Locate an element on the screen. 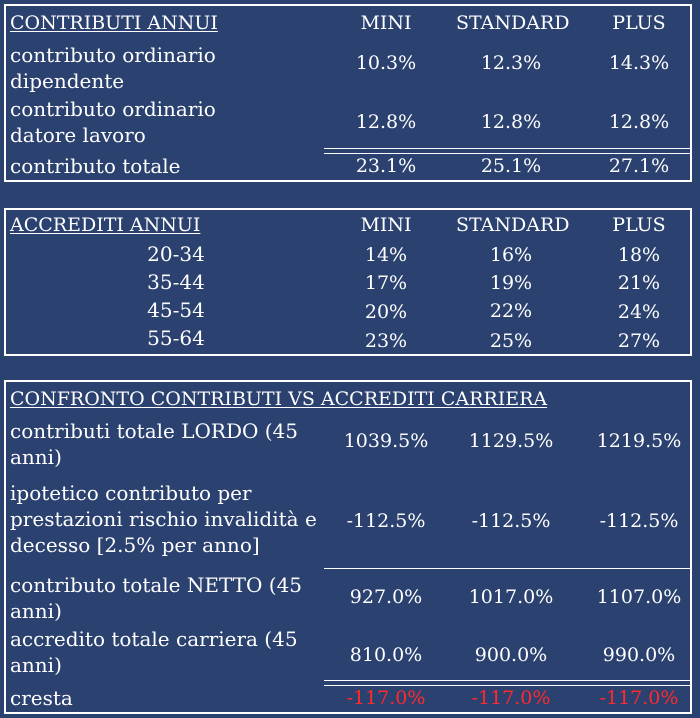  cell: 22% is located at coordinates (511, 311).